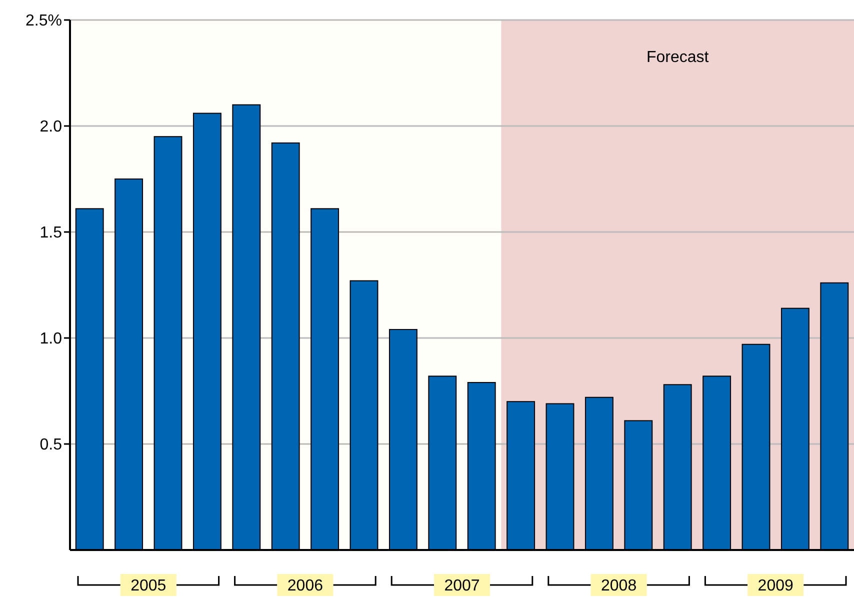 The image size is (854, 597). I want to click on x-tick-label: 2008, so click(619, 586).